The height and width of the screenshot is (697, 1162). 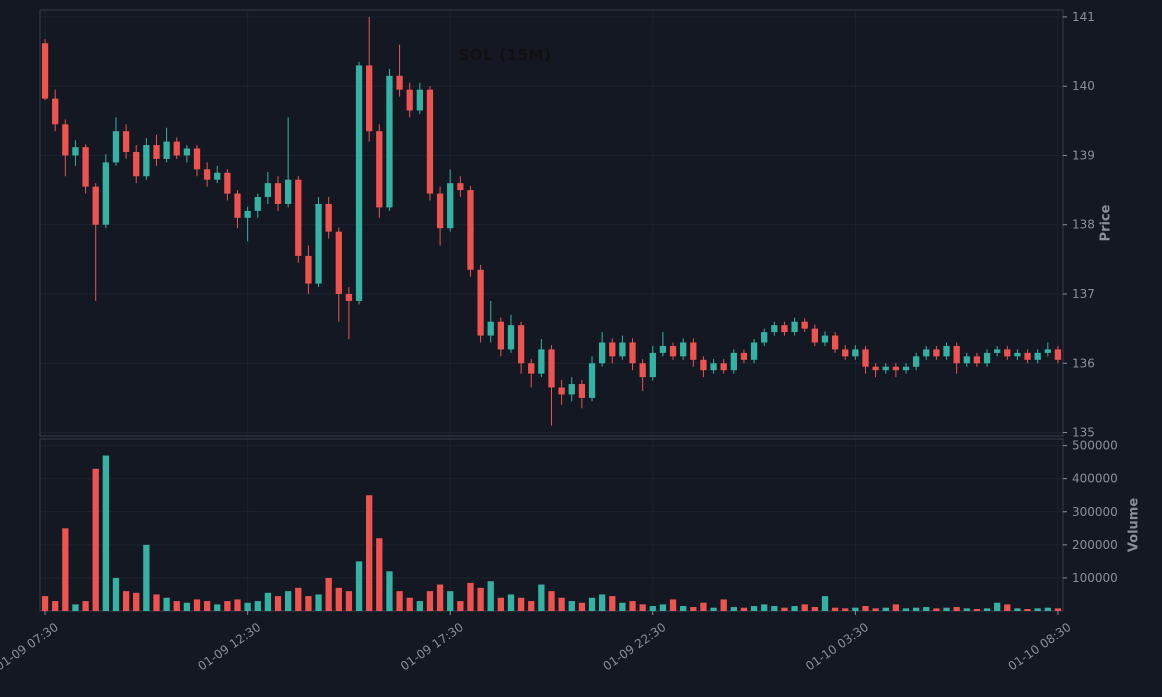 I want to click on price-tick-label: 138, so click(x=1083, y=225).